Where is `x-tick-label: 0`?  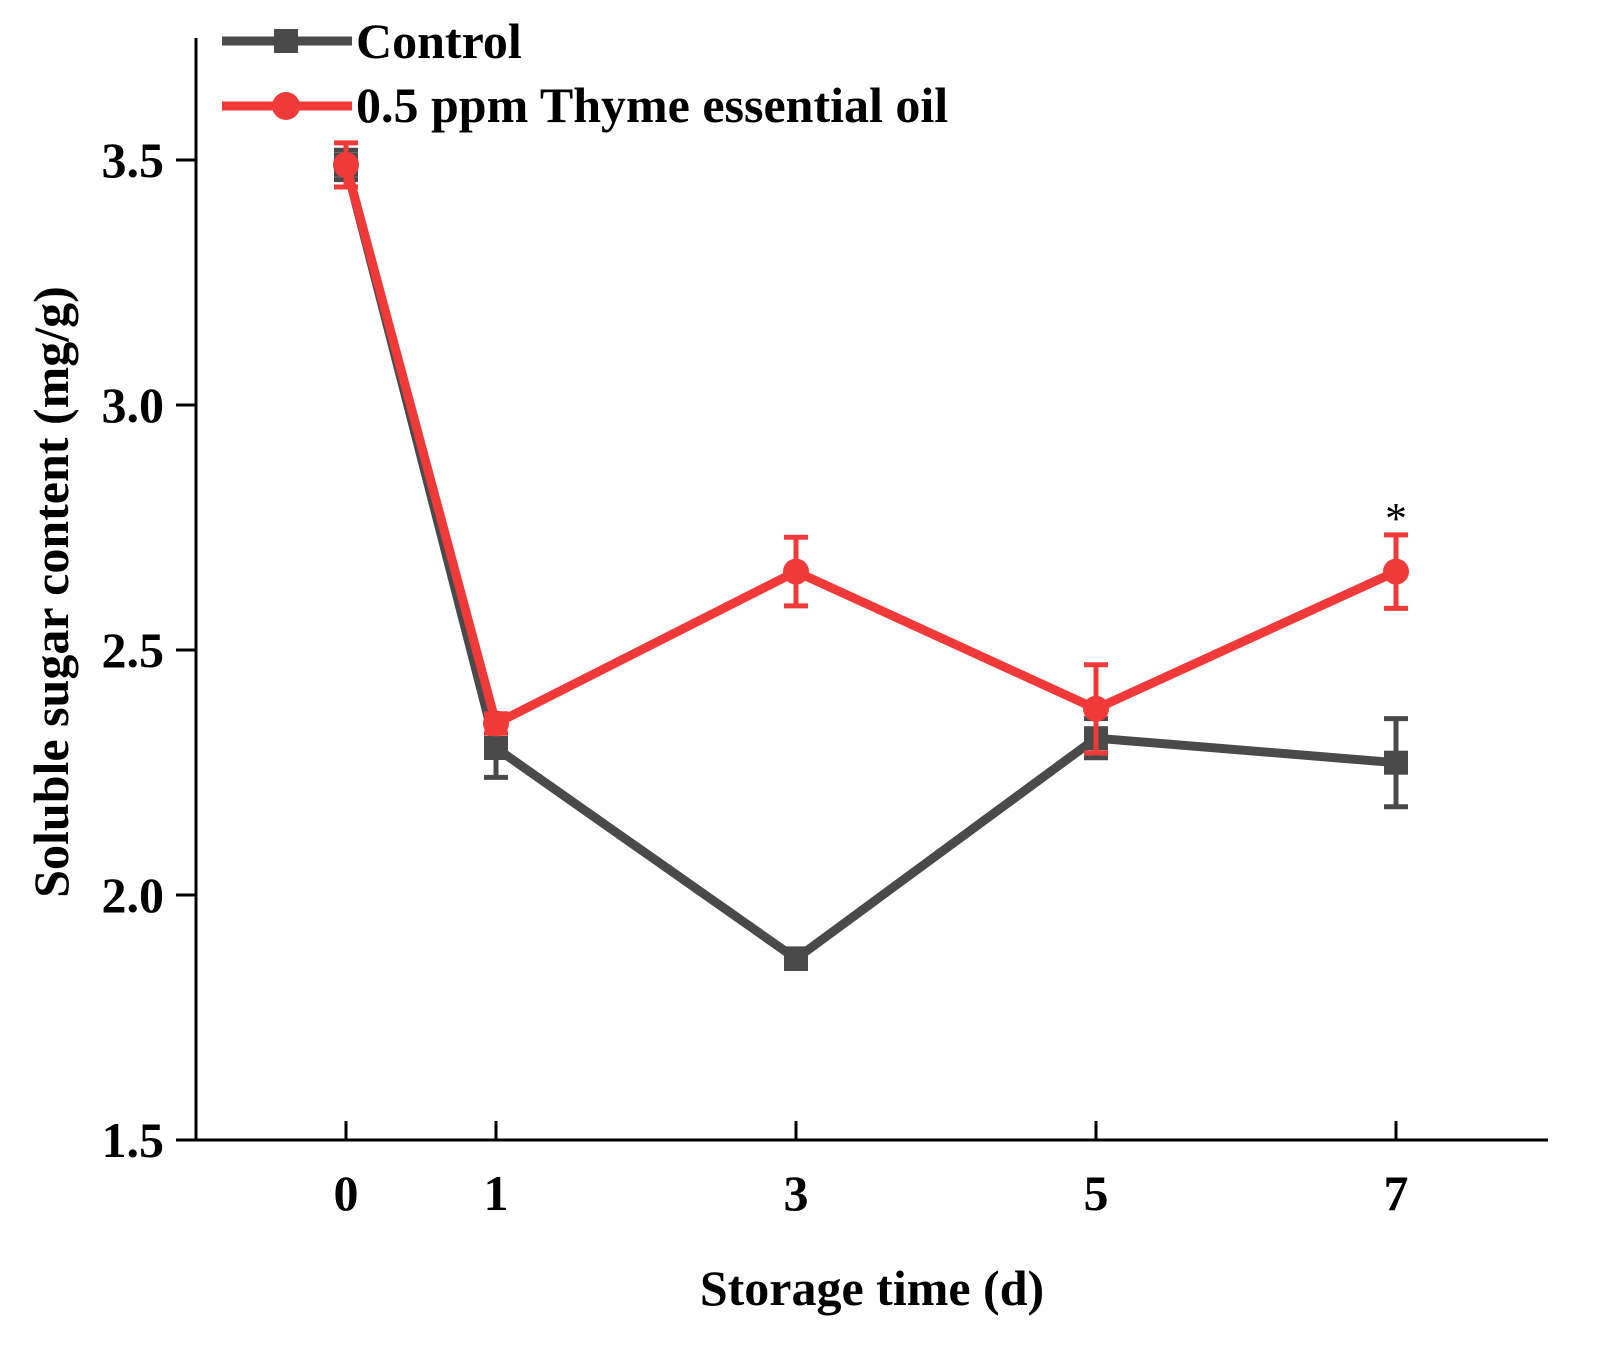
x-tick-label: 0 is located at coordinates (346, 1193).